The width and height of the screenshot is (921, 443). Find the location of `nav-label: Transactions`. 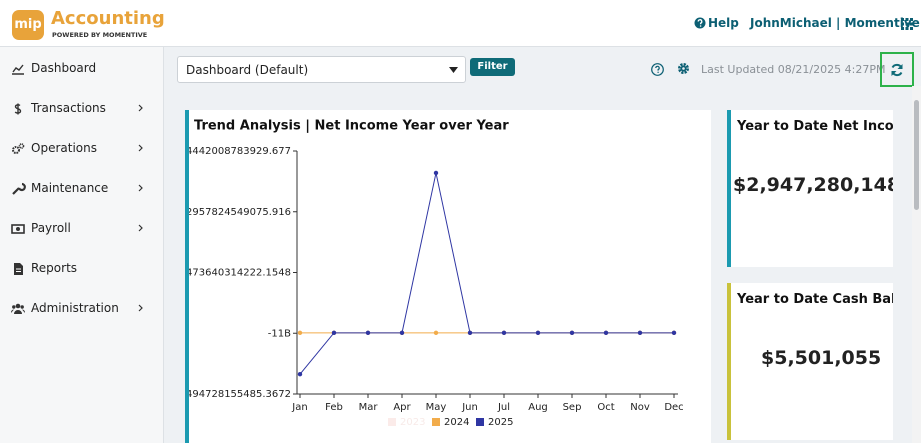

nav-label: Transactions is located at coordinates (68, 108).